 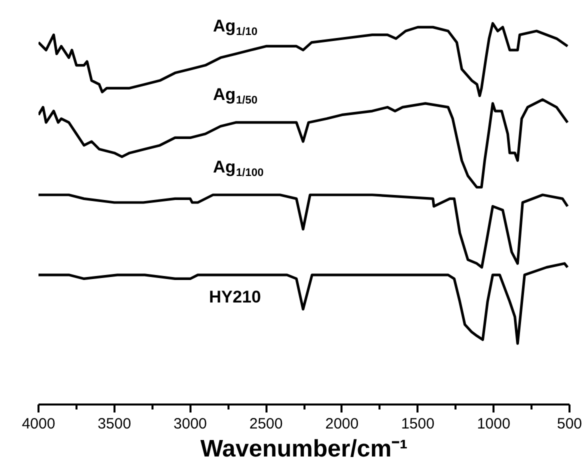 I want to click on x-tick-label: 500, so click(x=569, y=424).